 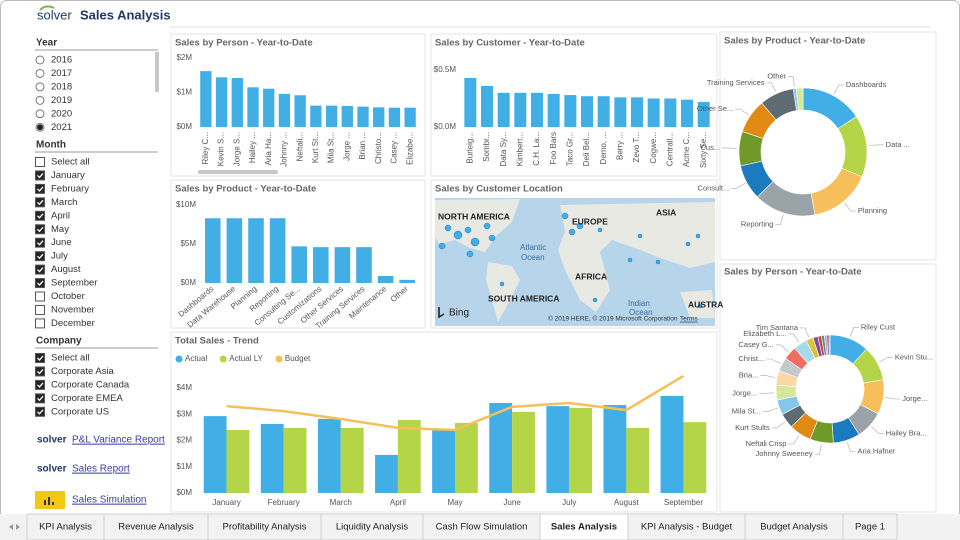 What do you see at coordinates (60, 215) in the screenshot?
I see `filter-item: April` at bounding box center [60, 215].